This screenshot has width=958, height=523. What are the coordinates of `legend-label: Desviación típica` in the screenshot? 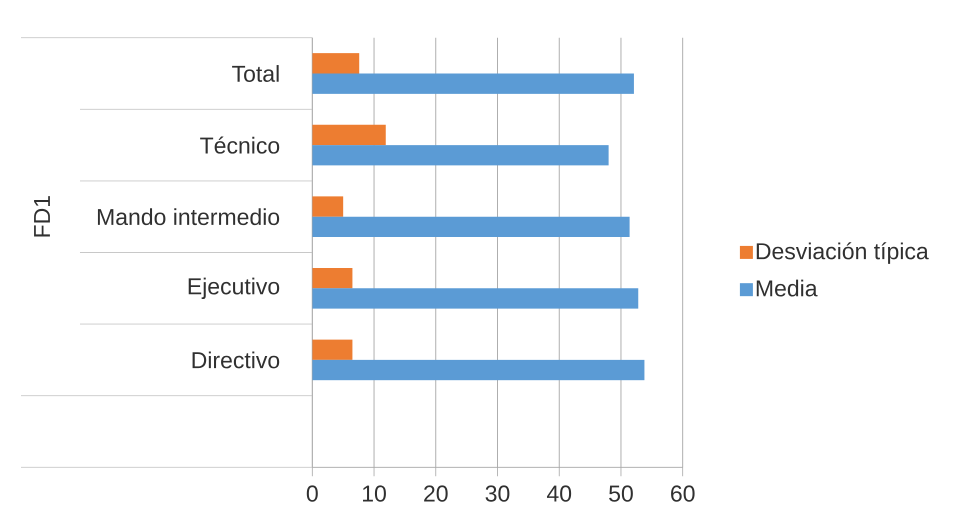 It's located at (842, 253).